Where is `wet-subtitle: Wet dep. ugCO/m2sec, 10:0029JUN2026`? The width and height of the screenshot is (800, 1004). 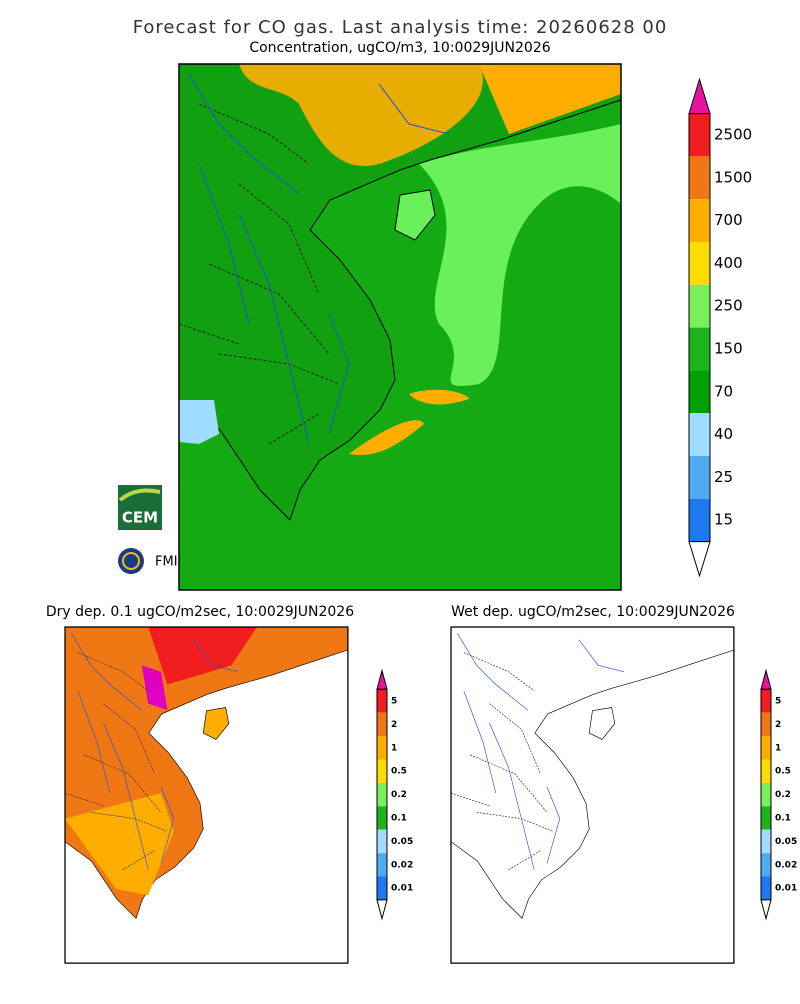 wet-subtitle: Wet dep. ugCO/m2sec, 10:0029JUN2026 is located at coordinates (593, 612).